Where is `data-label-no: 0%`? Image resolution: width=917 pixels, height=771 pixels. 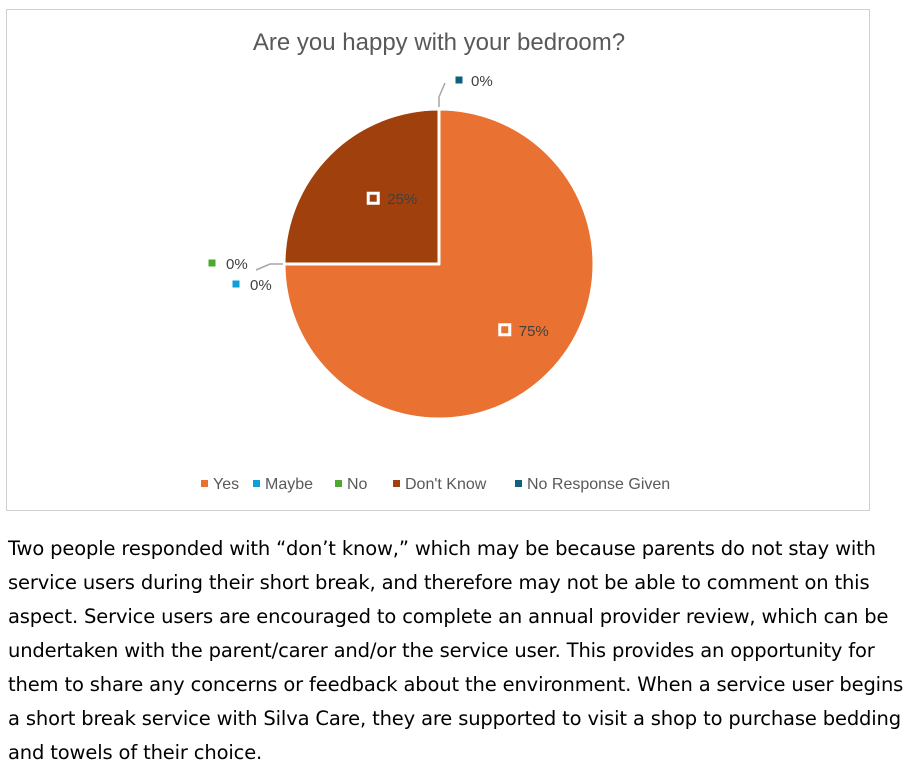
data-label-no: 0% is located at coordinates (237, 264).